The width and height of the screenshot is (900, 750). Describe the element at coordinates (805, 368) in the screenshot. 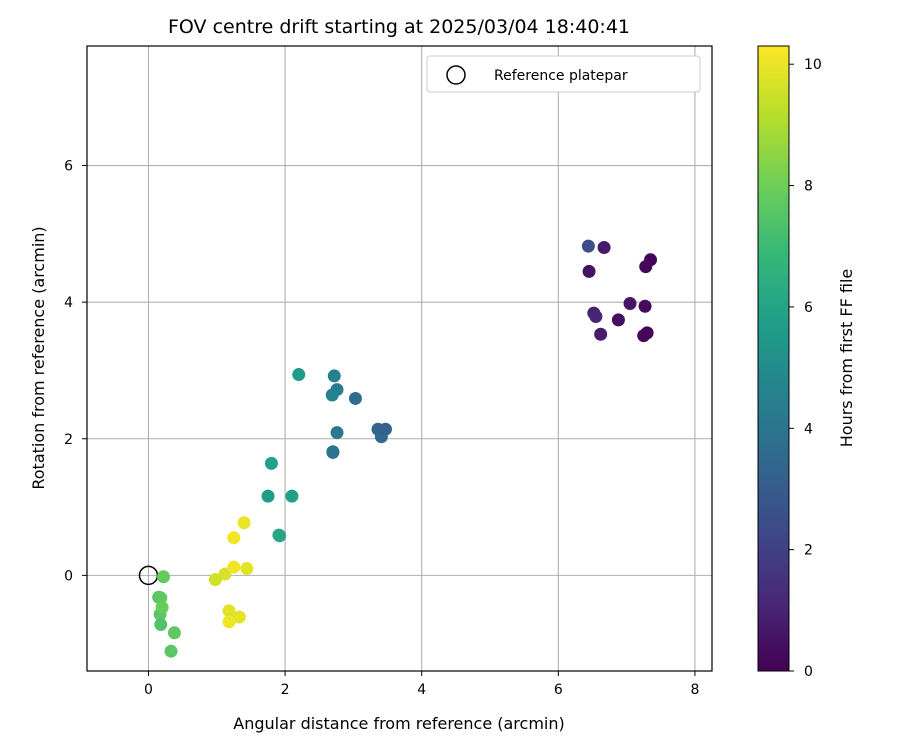

I see `colorbar-ticks: 0 2 4 6 8 10` at that location.